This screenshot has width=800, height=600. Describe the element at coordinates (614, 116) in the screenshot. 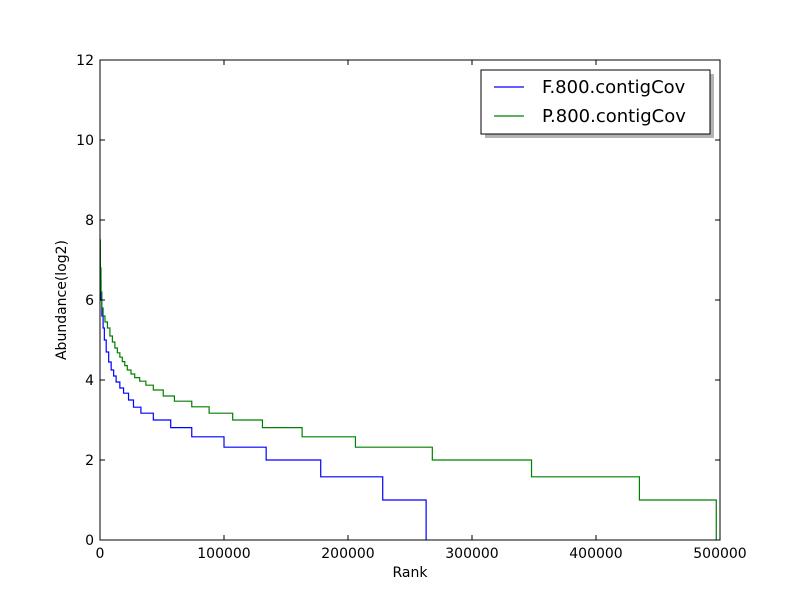

I see `legend-label-2: P.800.contigCov` at that location.